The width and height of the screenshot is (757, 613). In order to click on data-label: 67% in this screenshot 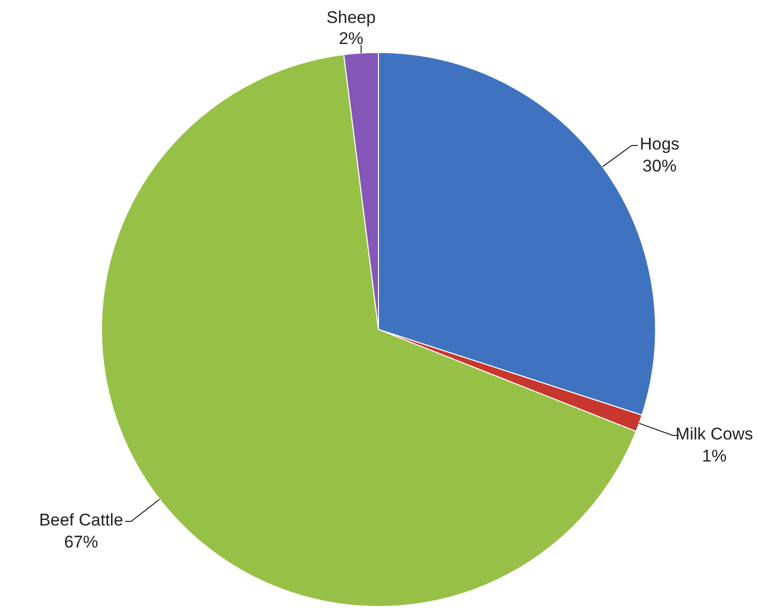, I will do `click(81, 542)`.